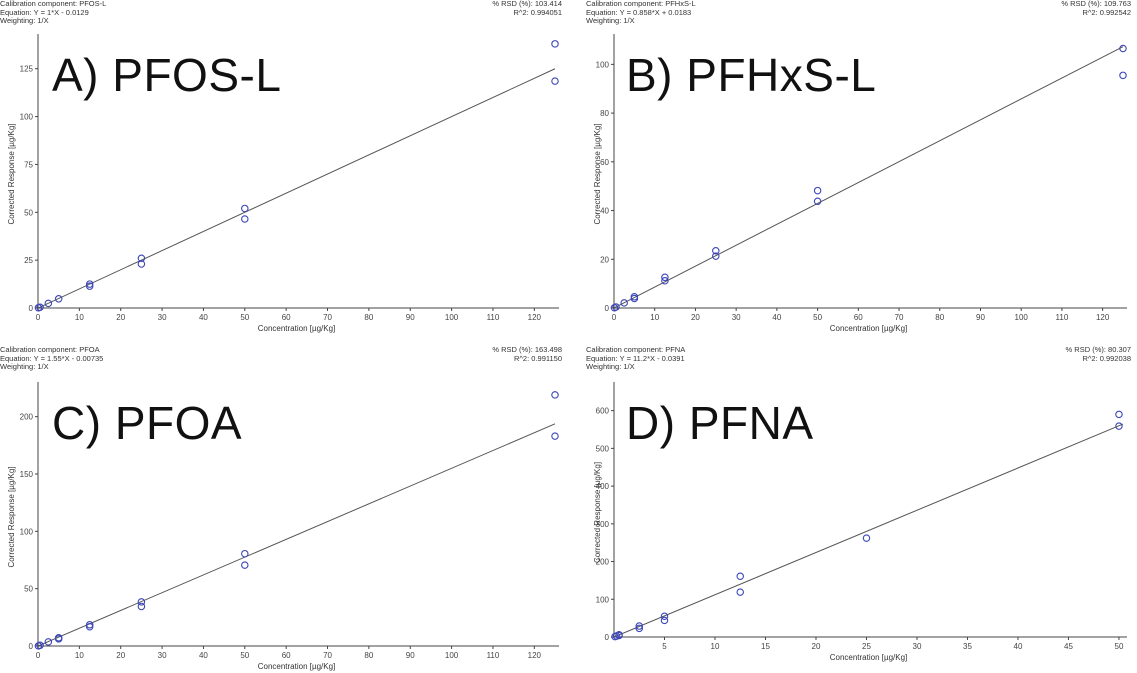 The image size is (1137, 673). What do you see at coordinates (614, 317) in the screenshot?
I see `x-tick-label: 0` at bounding box center [614, 317].